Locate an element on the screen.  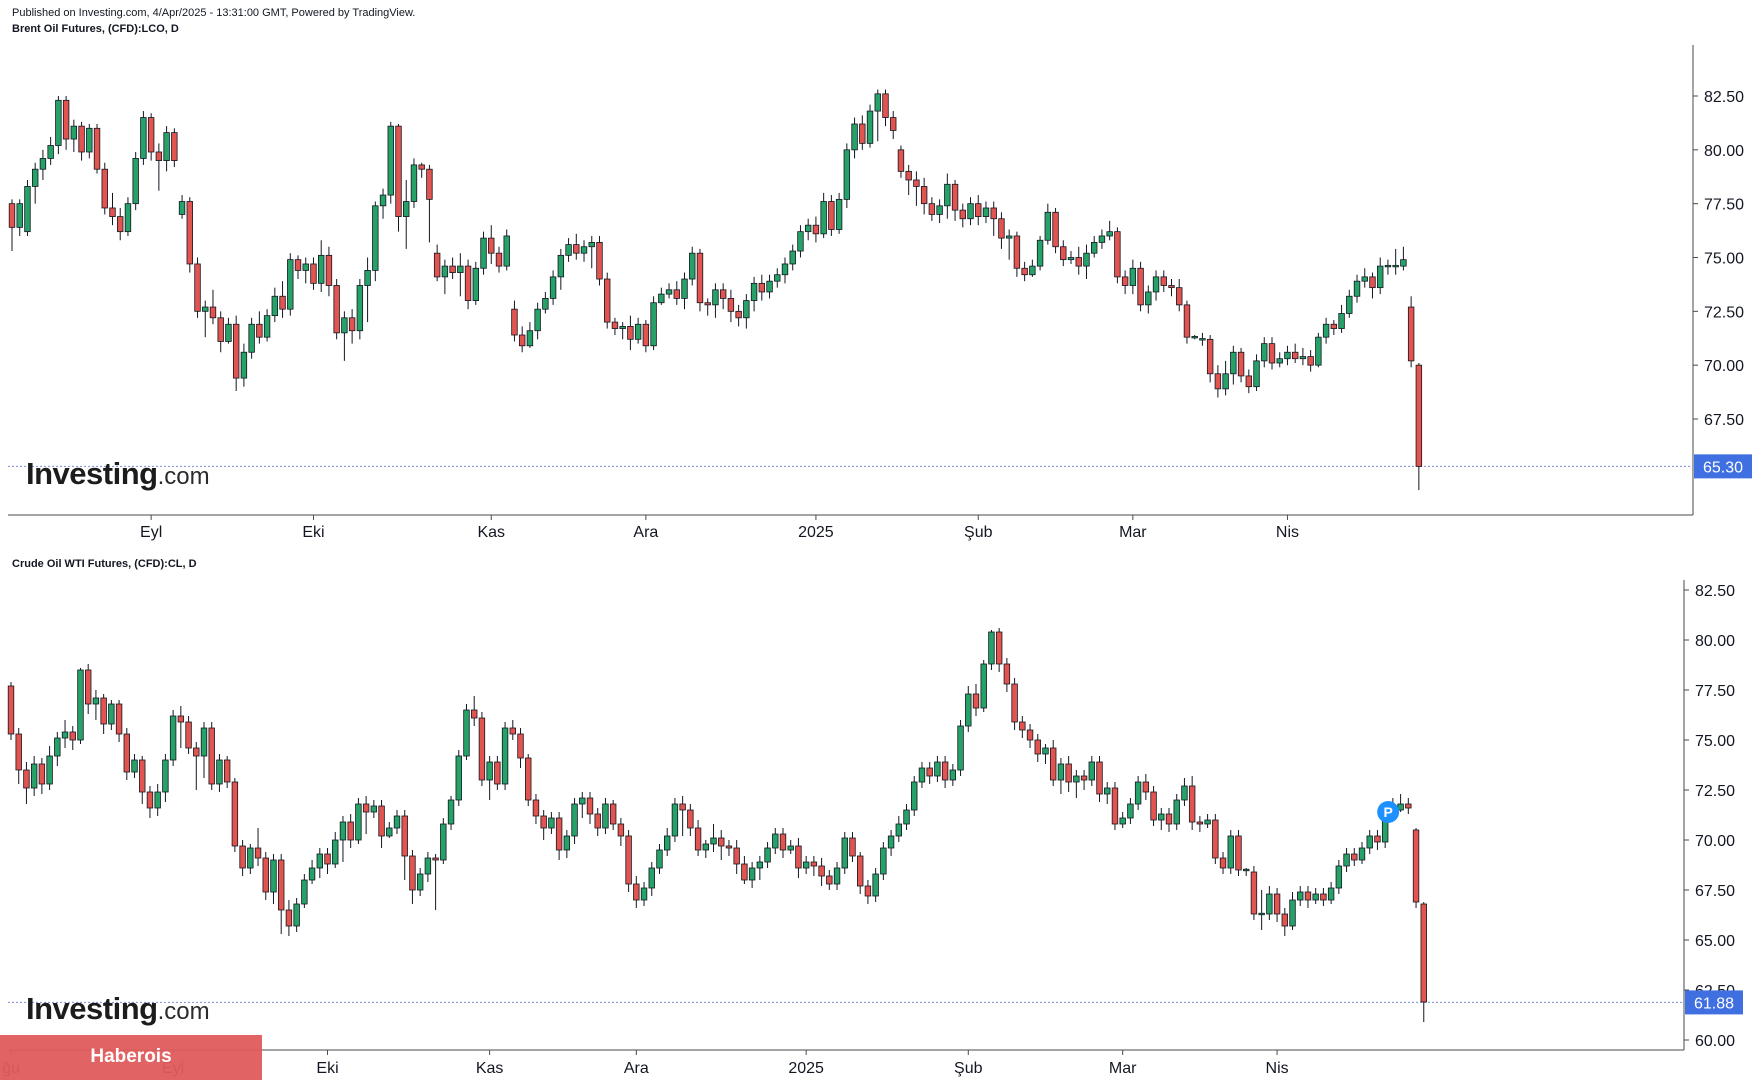
x-tick-label: Kas is located at coordinates (491, 532).